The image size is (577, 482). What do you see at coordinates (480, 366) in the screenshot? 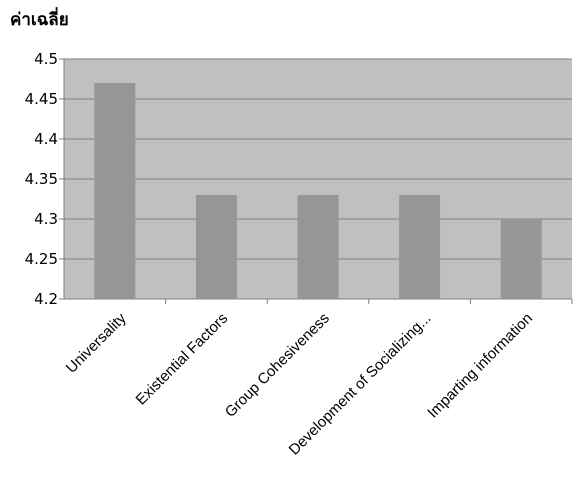
I see `x-tick-label: Imparting information` at bounding box center [480, 366].